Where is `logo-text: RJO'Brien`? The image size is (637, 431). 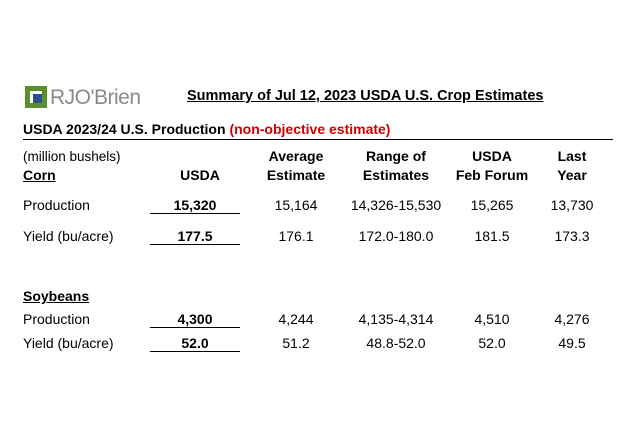
logo-text: RJO'Brien is located at coordinates (95, 97).